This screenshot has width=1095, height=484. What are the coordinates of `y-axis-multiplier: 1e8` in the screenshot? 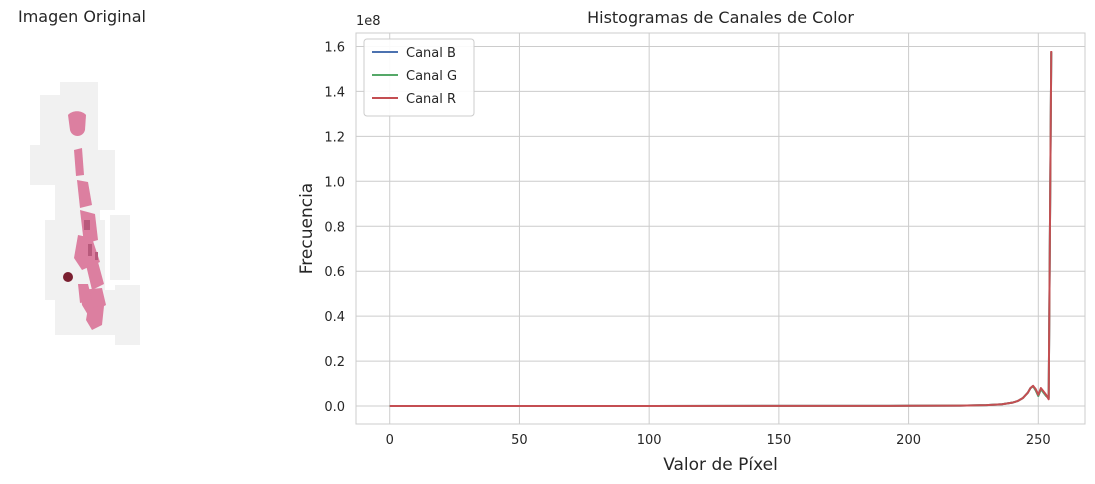 It's located at (368, 21).